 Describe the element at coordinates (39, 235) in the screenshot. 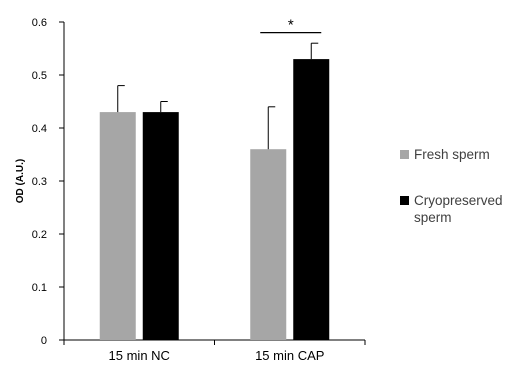

I see `y-tick-label: 0.2` at that location.